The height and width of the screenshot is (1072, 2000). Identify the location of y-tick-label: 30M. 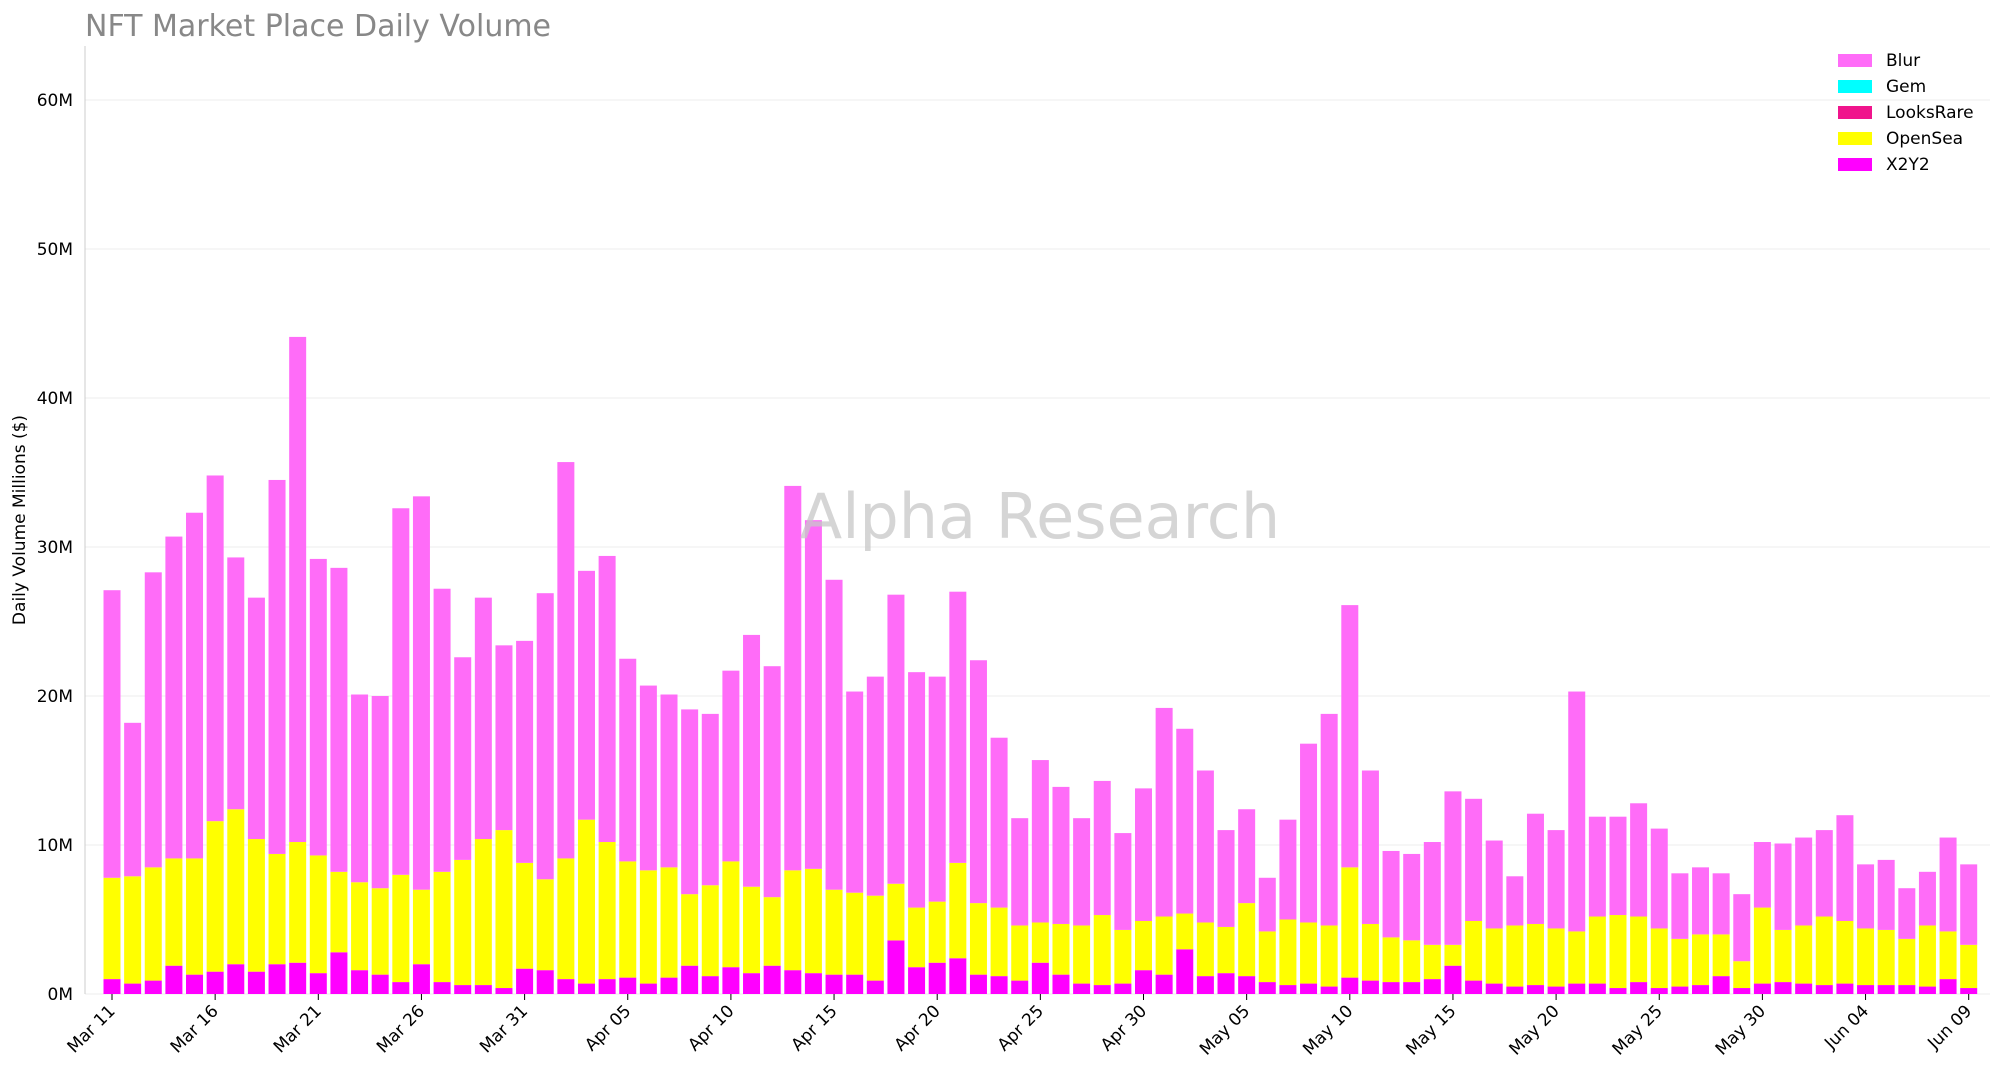
(55, 548).